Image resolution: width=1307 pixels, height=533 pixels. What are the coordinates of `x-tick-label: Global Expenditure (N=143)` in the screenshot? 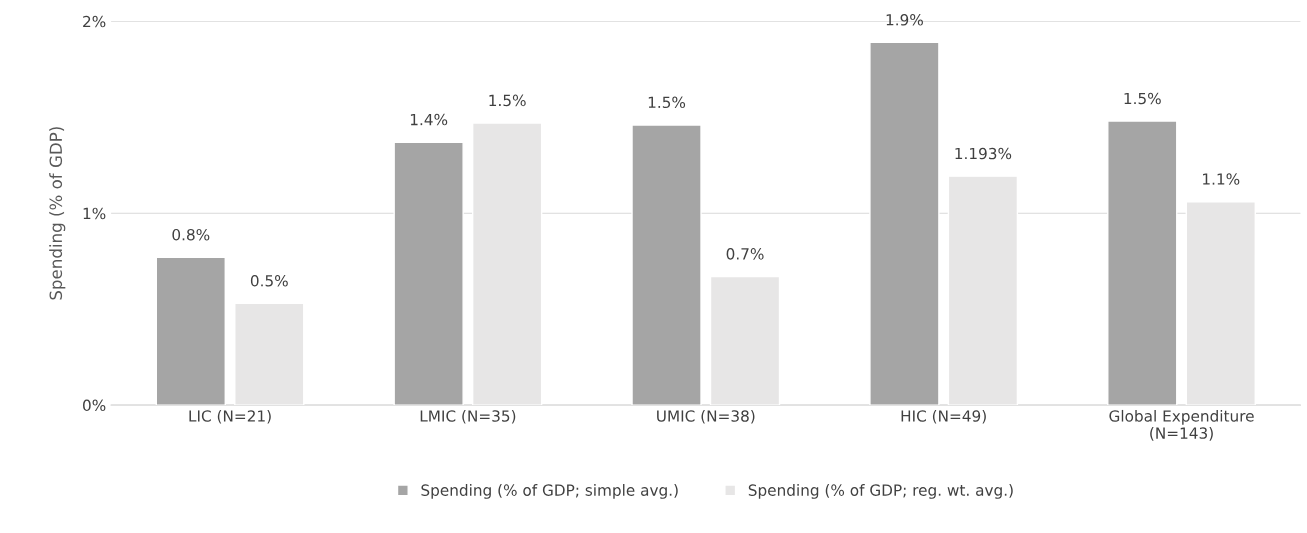 It's located at (1181, 425).